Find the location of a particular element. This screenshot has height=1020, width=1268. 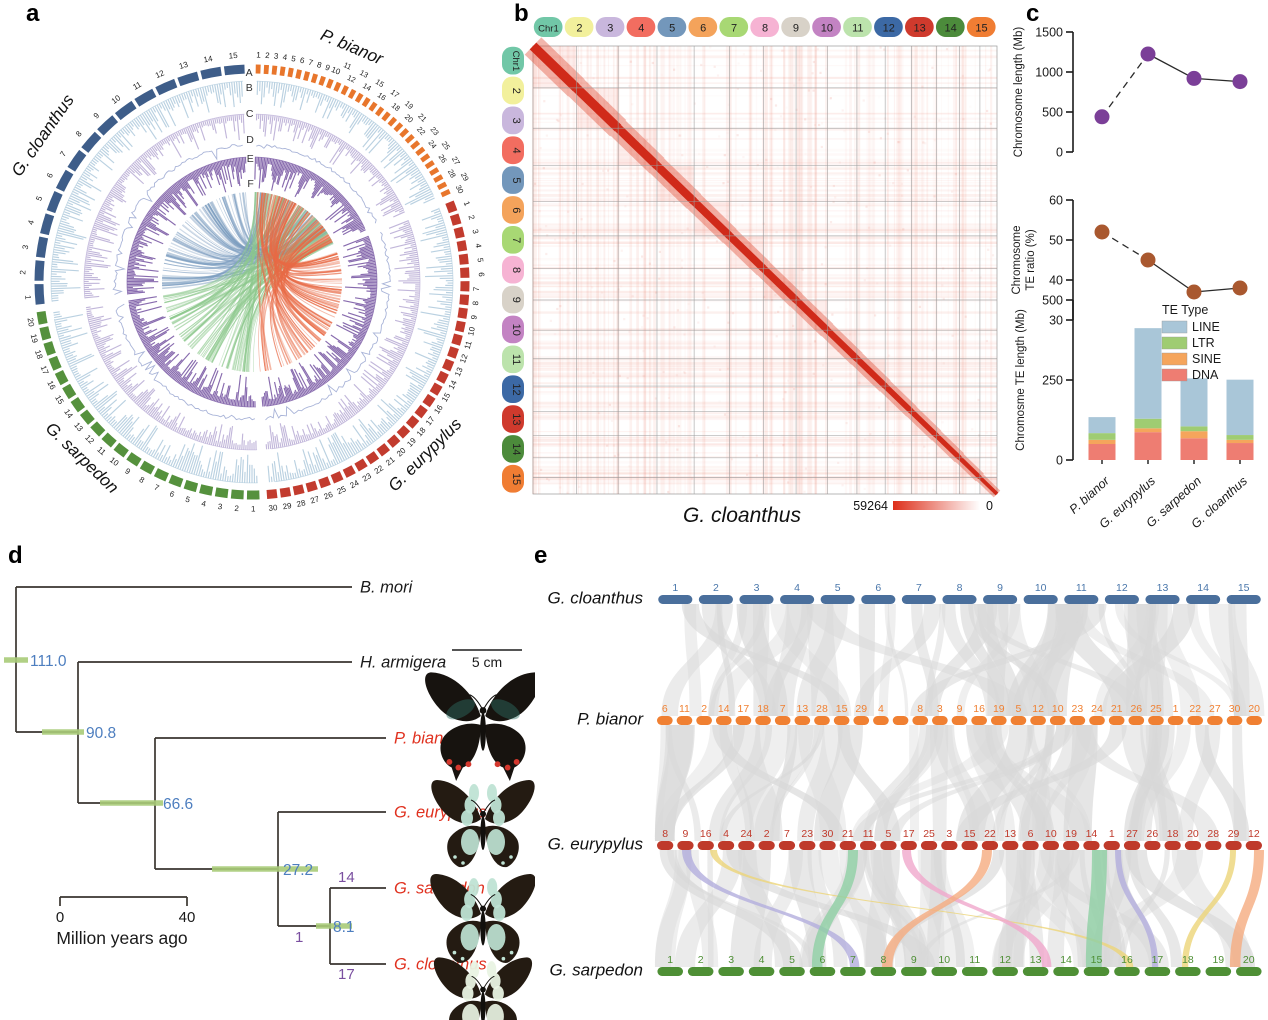

synteny-species-label: G. sarpedon is located at coordinates (596, 970).